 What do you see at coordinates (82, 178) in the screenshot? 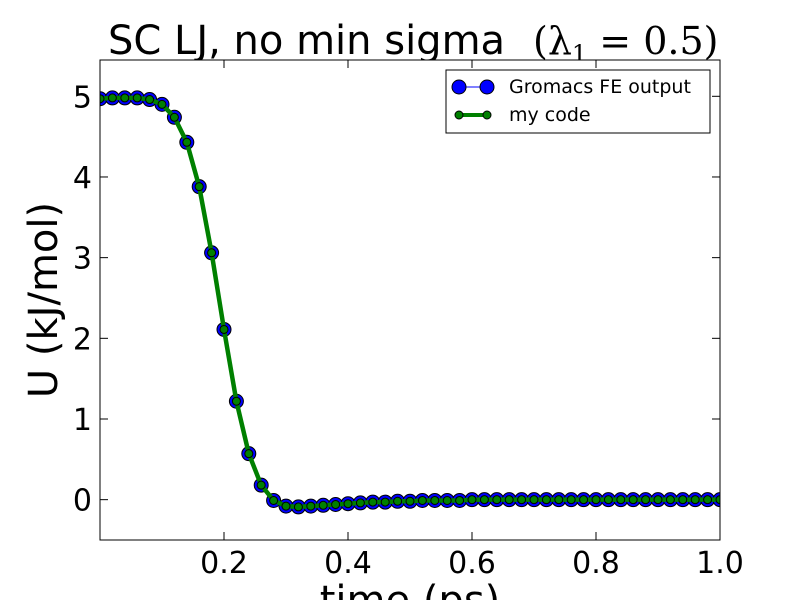
I see `y-tick-label: 4` at bounding box center [82, 178].